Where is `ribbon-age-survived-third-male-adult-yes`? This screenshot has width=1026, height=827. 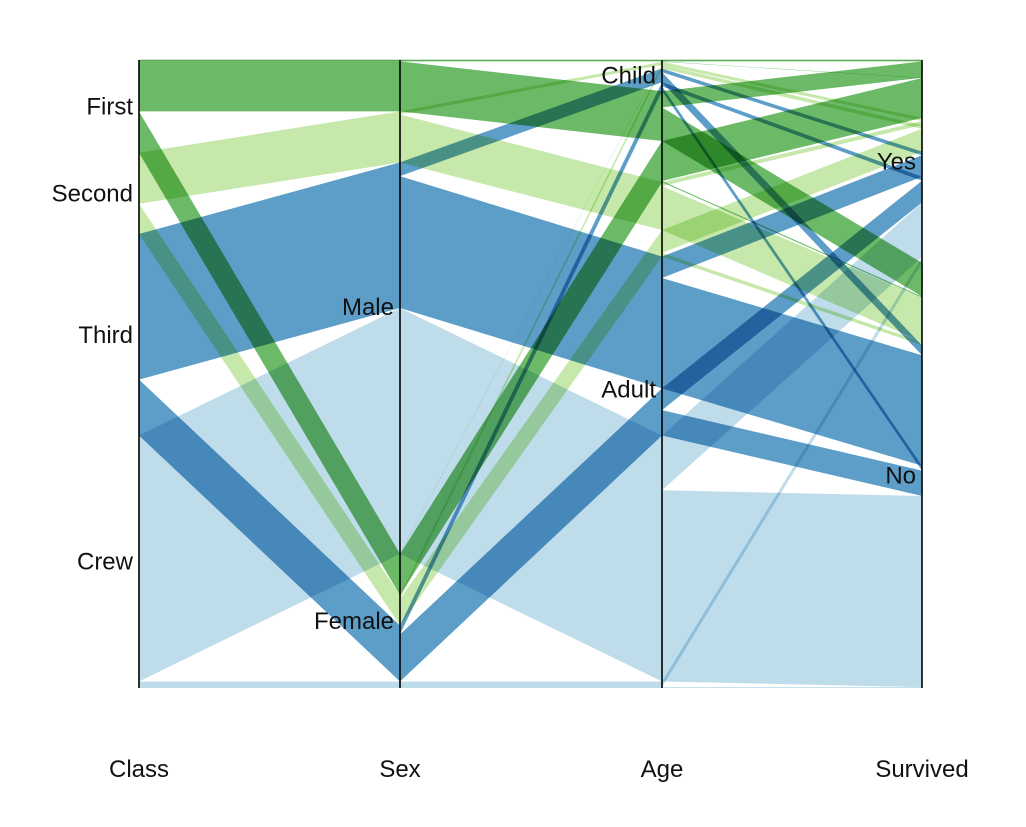
ribbon-age-survived-third-male-adult-yes is located at coordinates (792, 216).